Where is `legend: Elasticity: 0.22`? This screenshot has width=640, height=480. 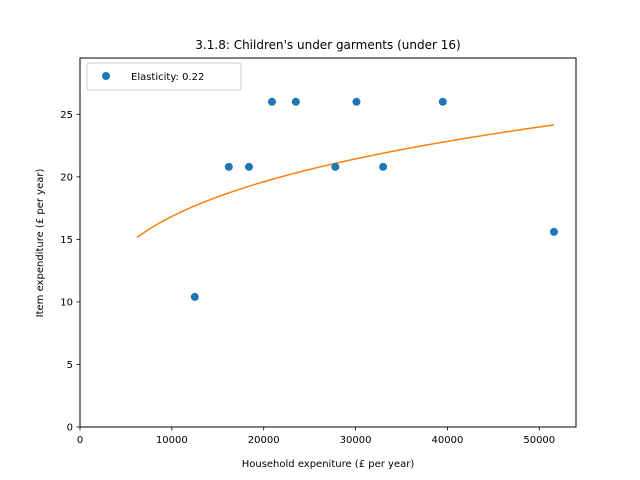 legend: Elasticity: 0.22 is located at coordinates (164, 76).